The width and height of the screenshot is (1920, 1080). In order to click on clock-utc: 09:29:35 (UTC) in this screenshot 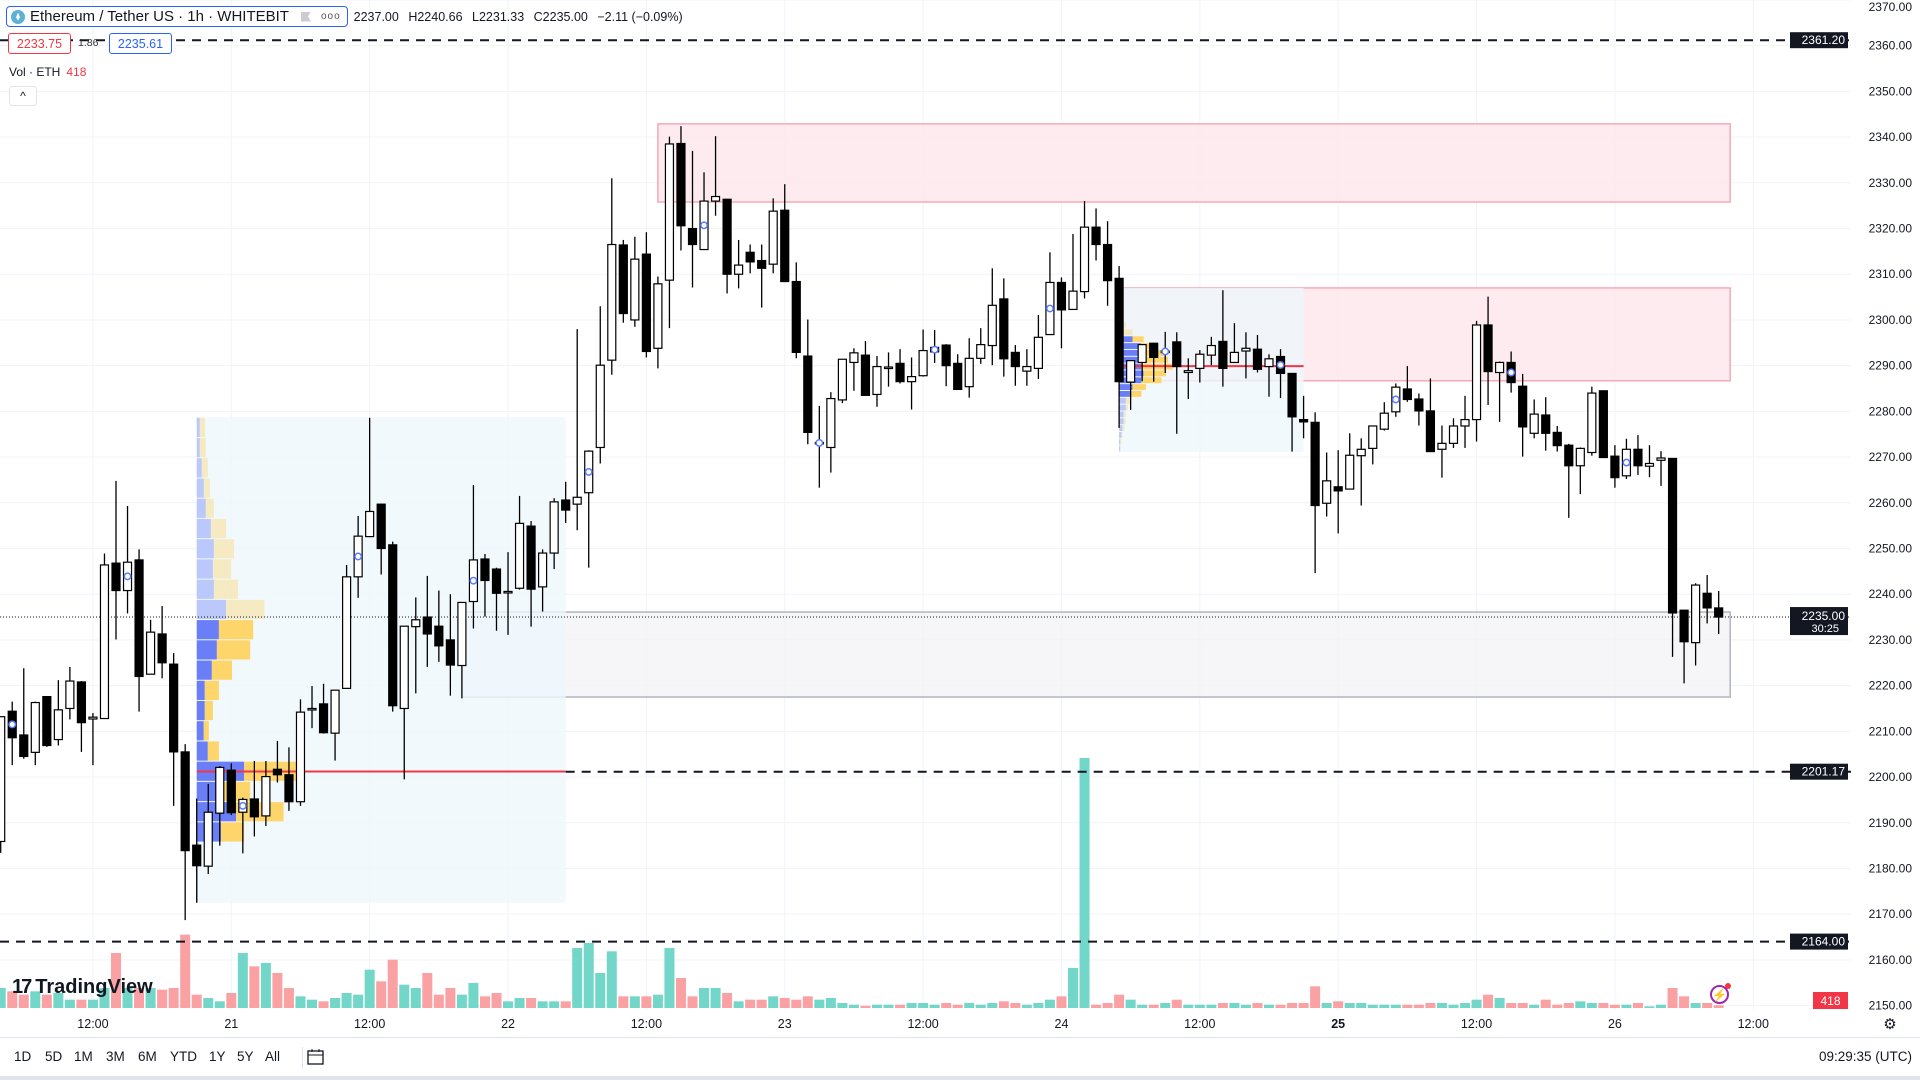, I will do `click(1865, 1056)`.